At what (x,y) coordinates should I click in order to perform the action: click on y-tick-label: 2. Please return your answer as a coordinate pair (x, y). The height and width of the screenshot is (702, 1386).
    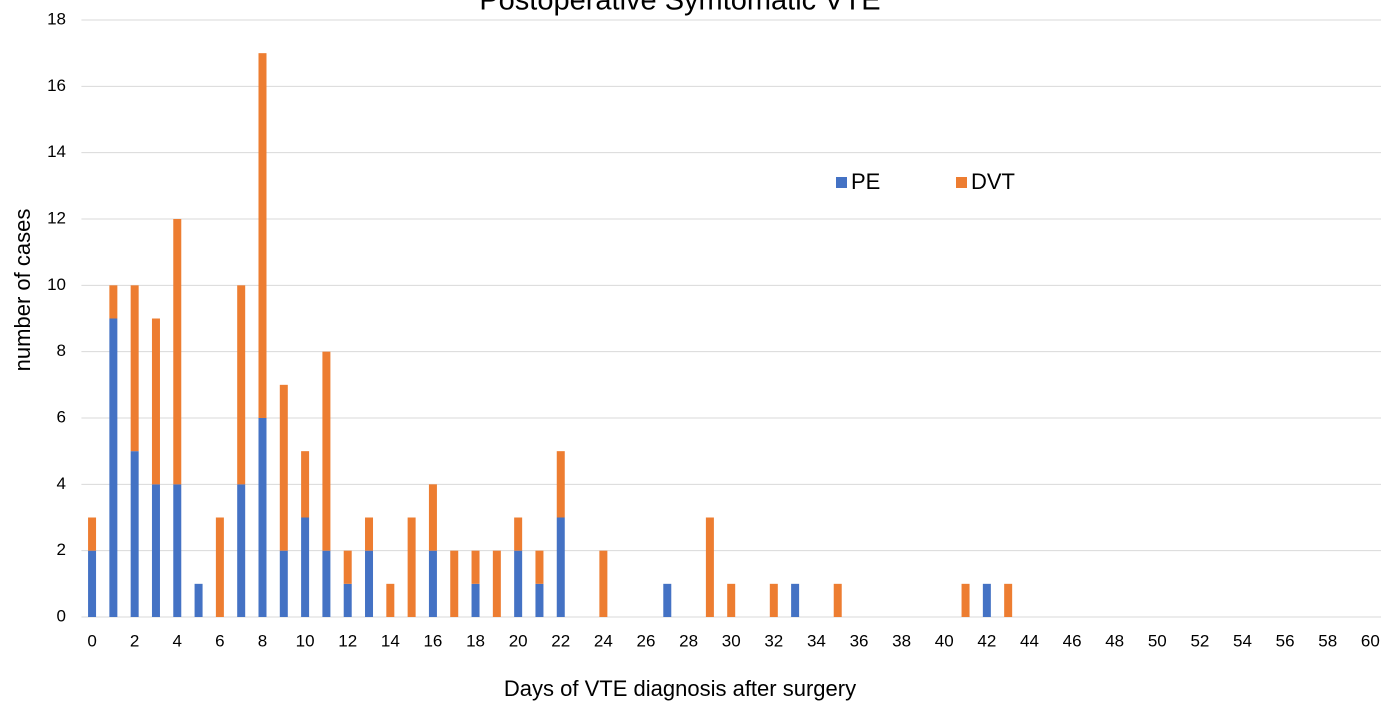
    Looking at the image, I should click on (61, 549).